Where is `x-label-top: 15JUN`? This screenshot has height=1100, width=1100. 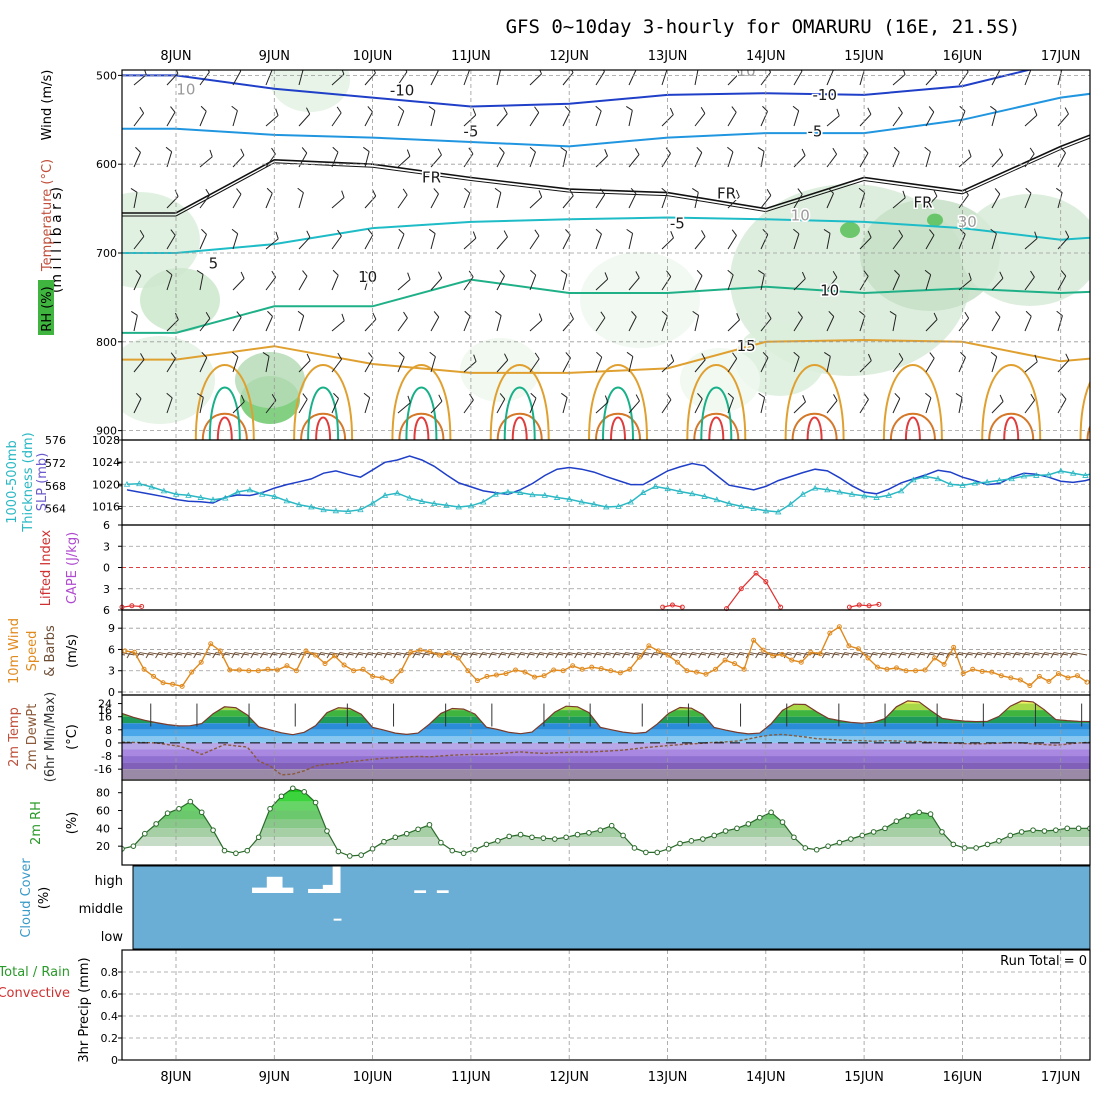 x-label-top: 15JUN is located at coordinates (864, 56).